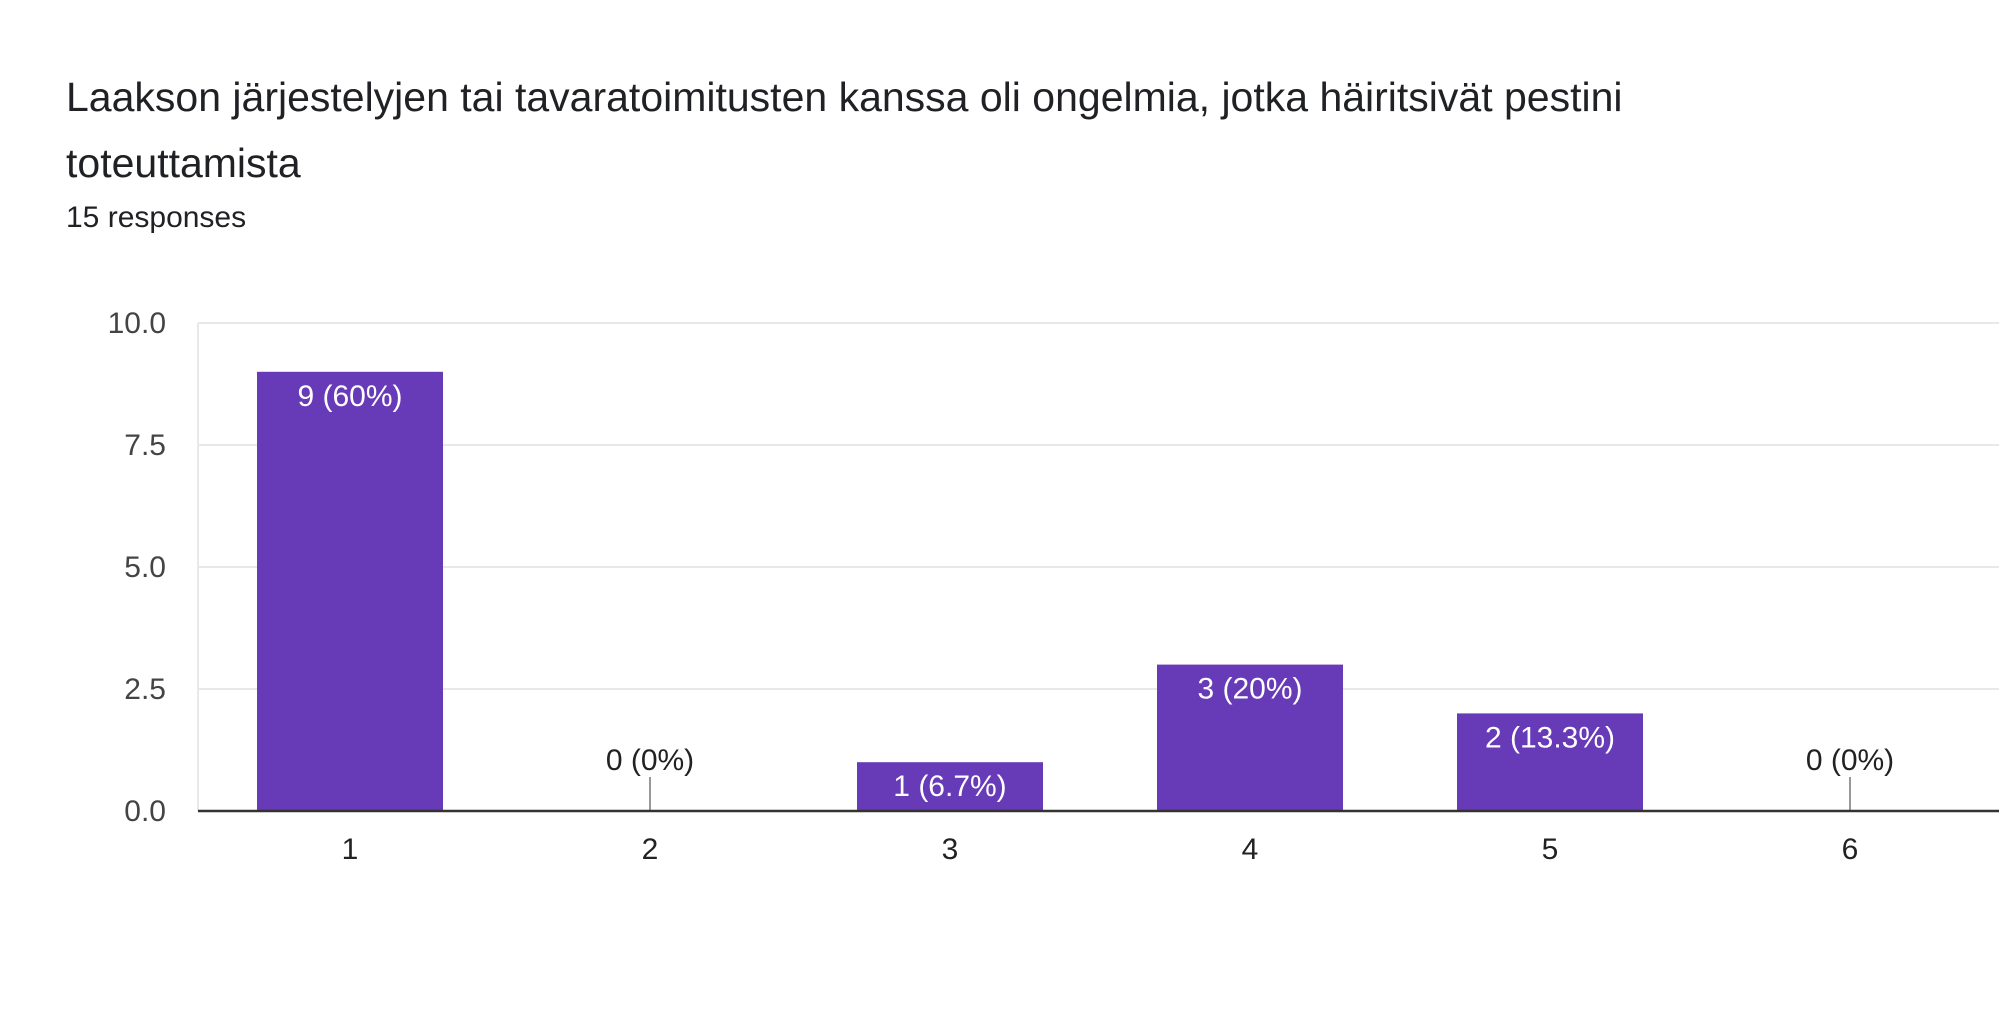 This screenshot has width=1999, height=1017. What do you see at coordinates (145, 811) in the screenshot?
I see `y-tick-label: 0.0` at bounding box center [145, 811].